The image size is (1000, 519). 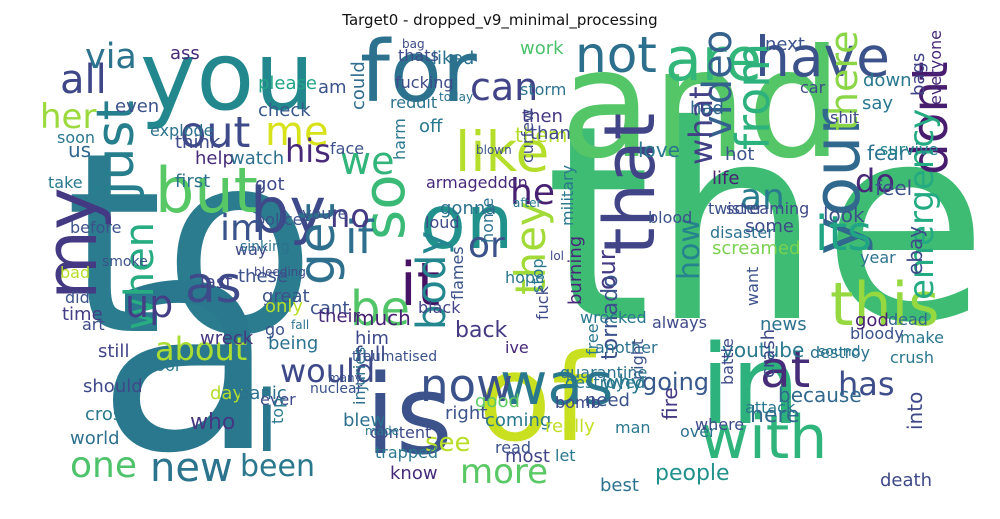 What do you see at coordinates (679, 322) in the screenshot?
I see `cloud-word: always` at bounding box center [679, 322].